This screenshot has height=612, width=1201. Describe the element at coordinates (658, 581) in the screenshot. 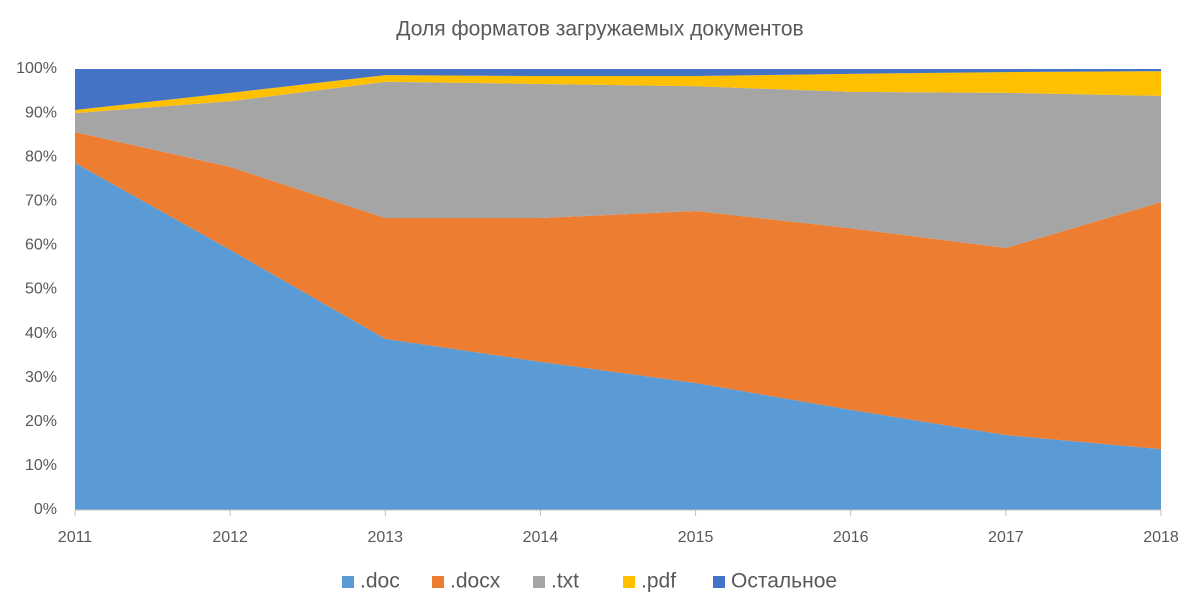

I see `legend-label: .pdf` at that location.